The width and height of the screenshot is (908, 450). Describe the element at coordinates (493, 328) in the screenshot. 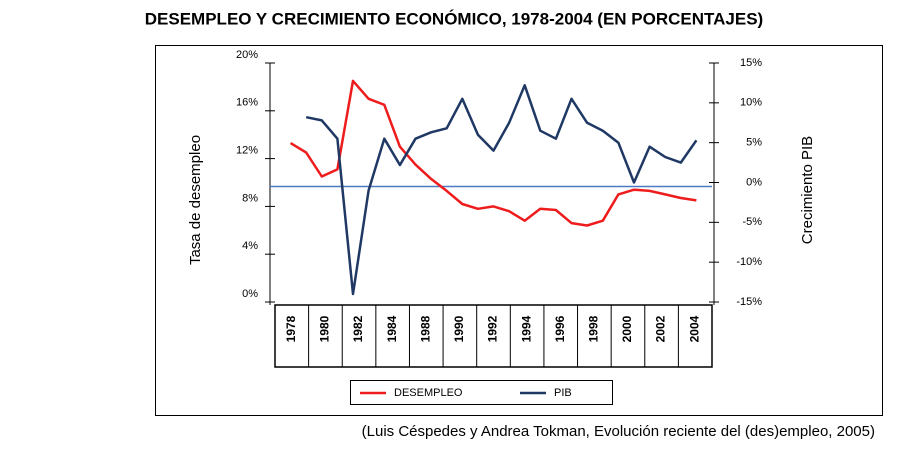

I see `x-tick-label: 1992` at that location.